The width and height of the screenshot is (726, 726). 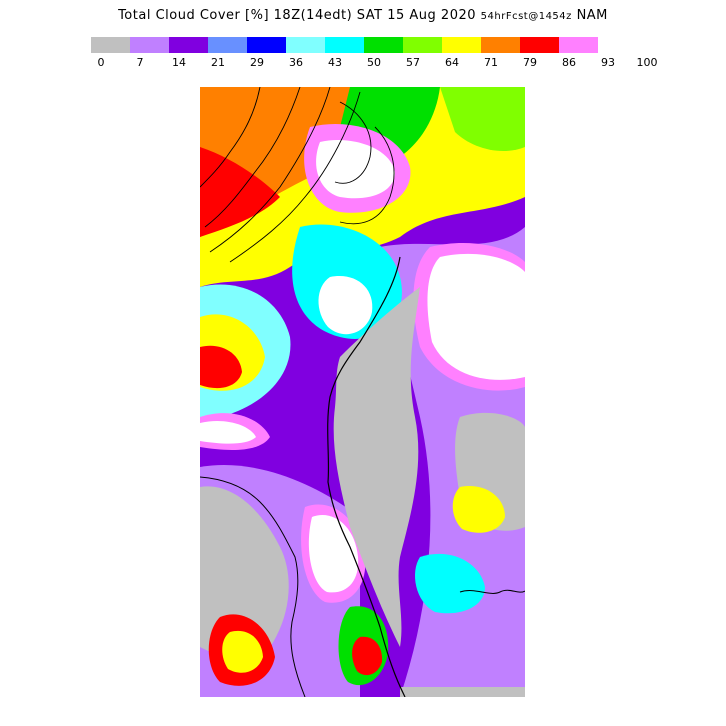 I want to click on legend-tick-label: 50, so click(x=374, y=62).